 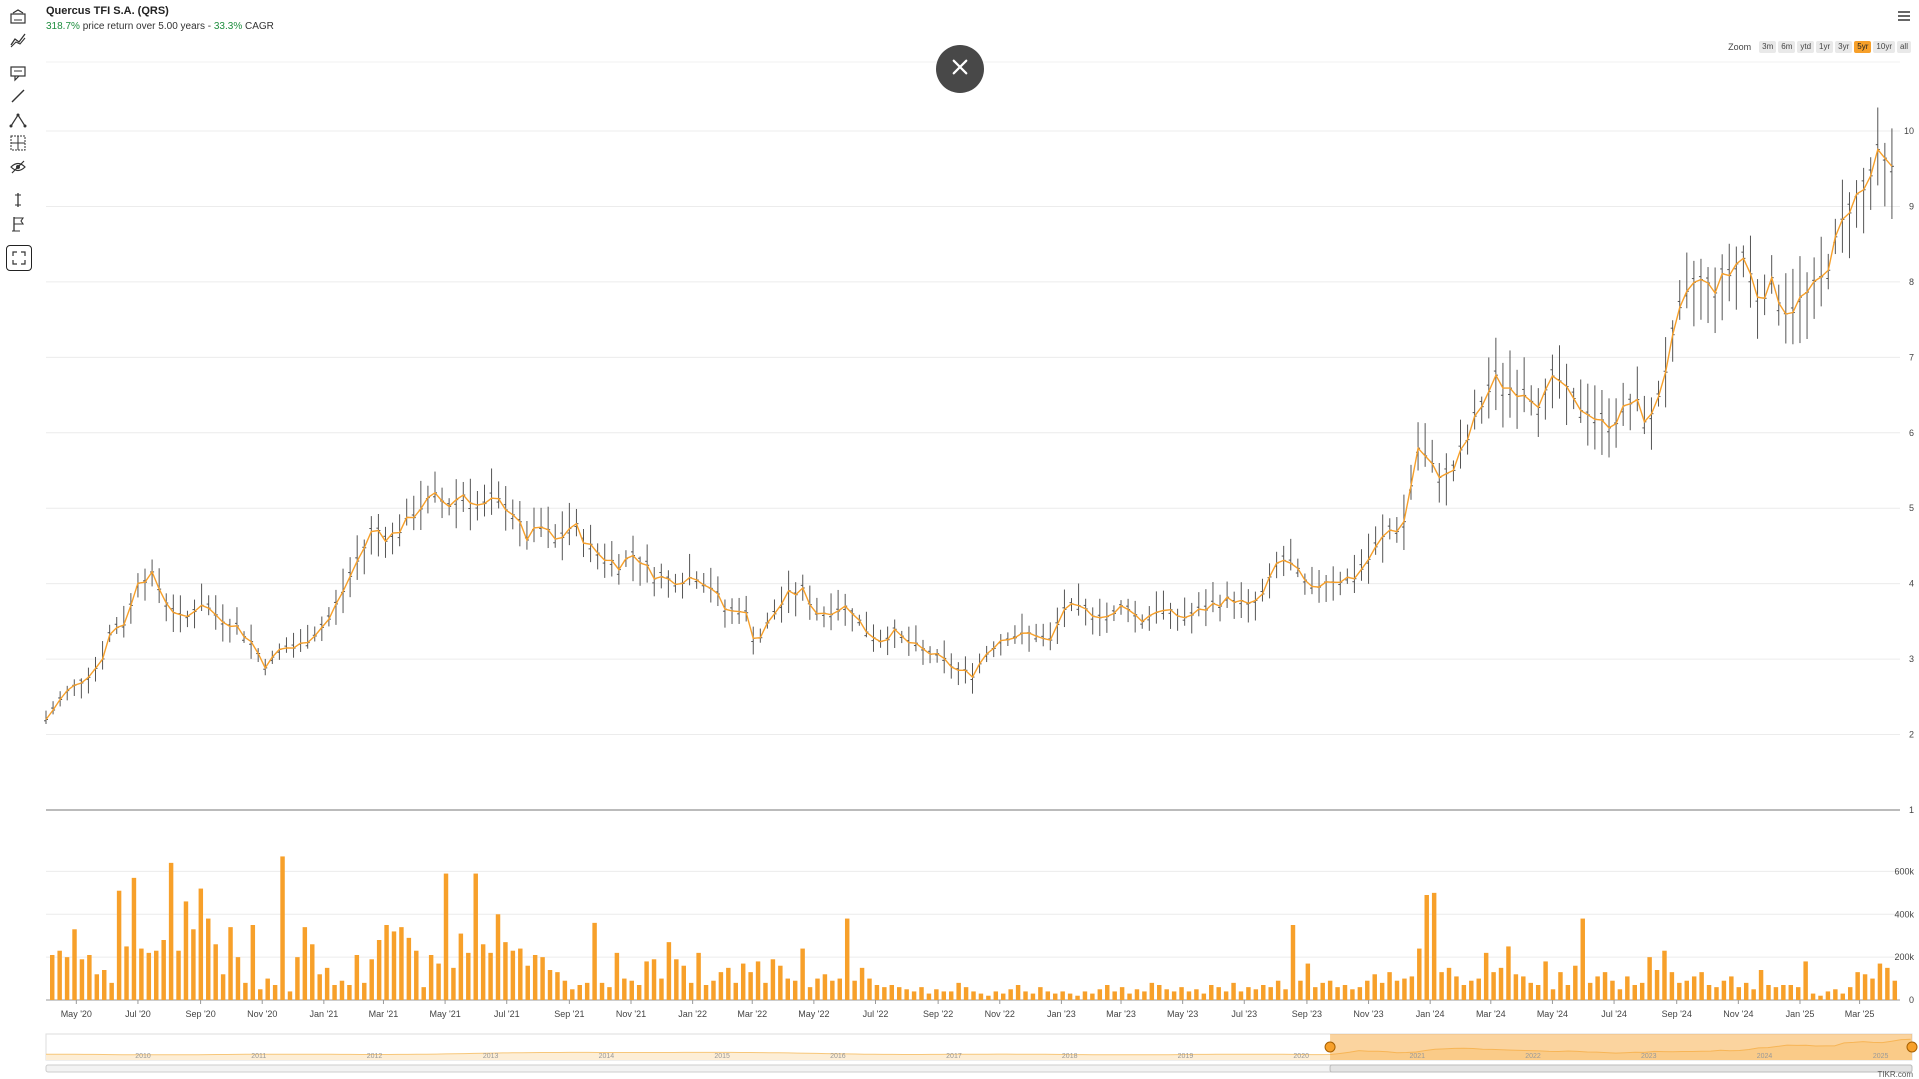 I want to click on navigator-scrollbar-thumb, so click(x=1621, y=1068).